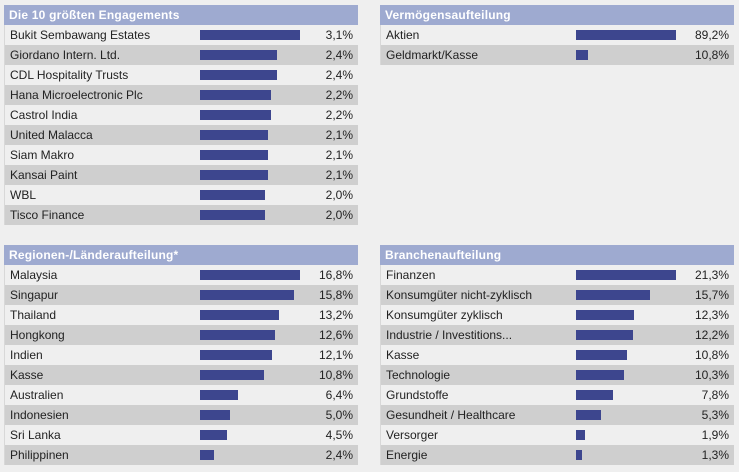 Image resolution: width=739 pixels, height=472 pixels. I want to click on row-label: Philippinen, so click(39, 455).